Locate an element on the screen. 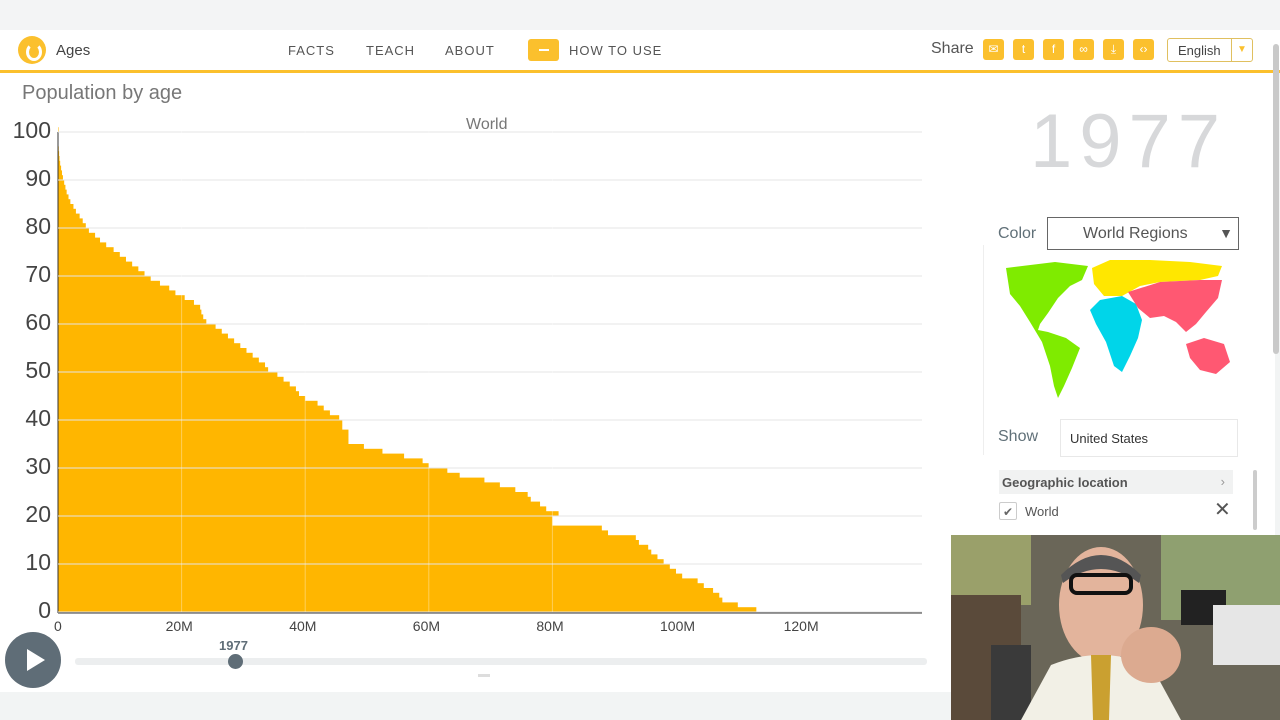 Image resolution: width=1280 pixels, height=720 pixels. color-select: World Regions ▼ is located at coordinates (1143, 233).